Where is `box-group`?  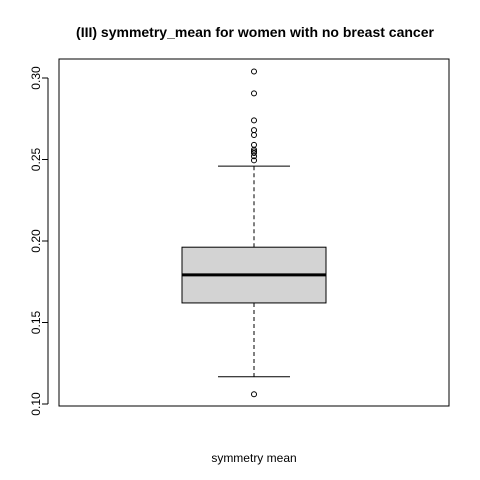 box-group is located at coordinates (254, 271).